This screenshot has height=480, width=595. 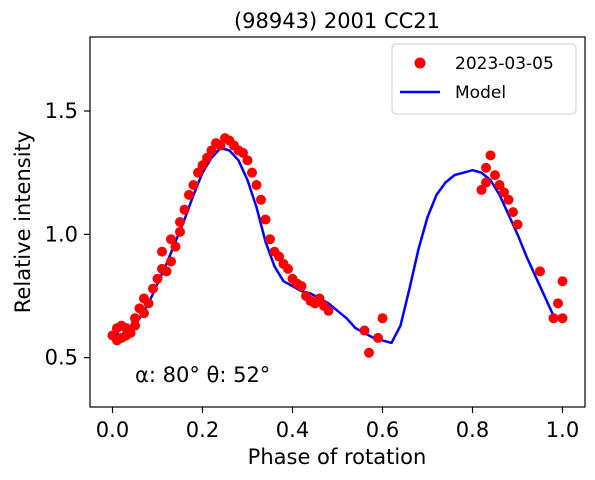 What do you see at coordinates (472, 430) in the screenshot?
I see `x-tick-label: 0.8` at bounding box center [472, 430].